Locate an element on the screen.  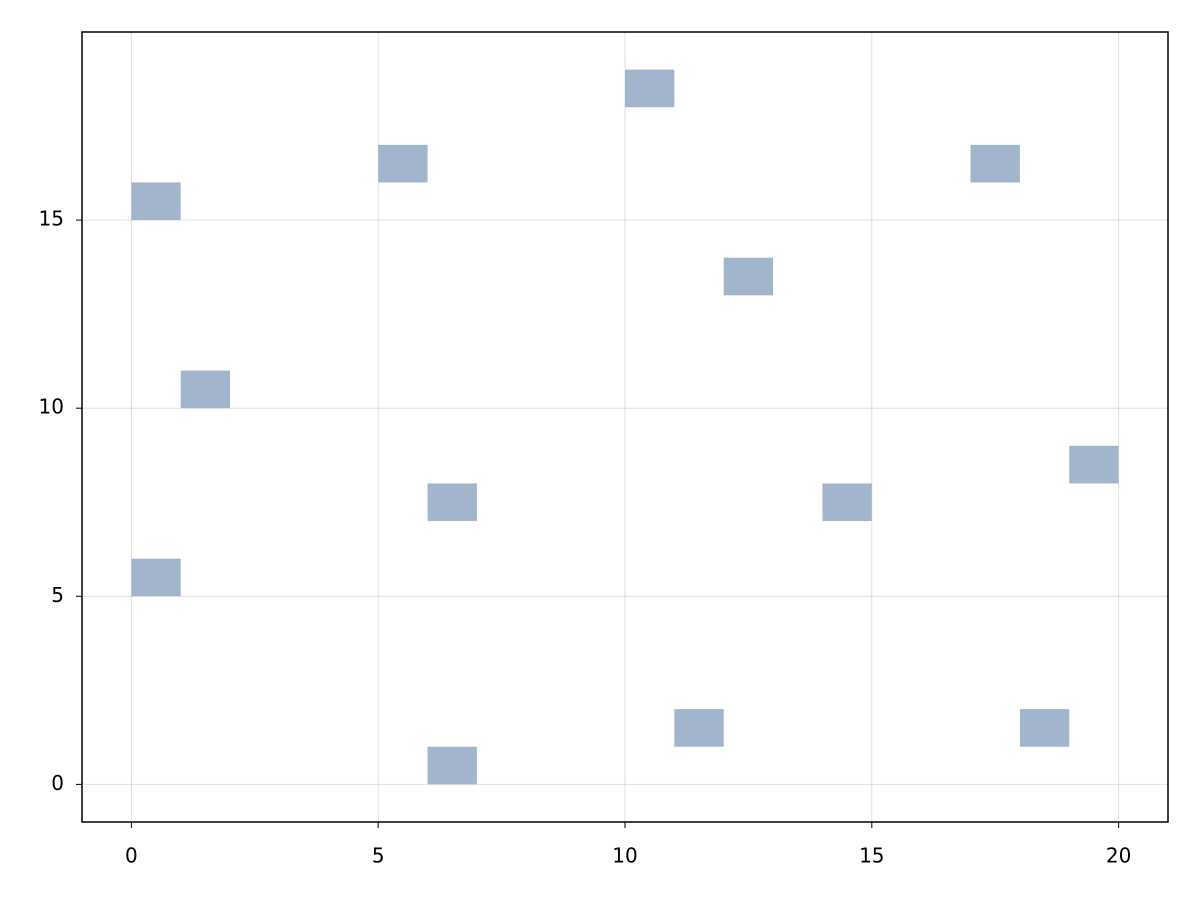
x-tick-label: 10 is located at coordinates (624, 856).